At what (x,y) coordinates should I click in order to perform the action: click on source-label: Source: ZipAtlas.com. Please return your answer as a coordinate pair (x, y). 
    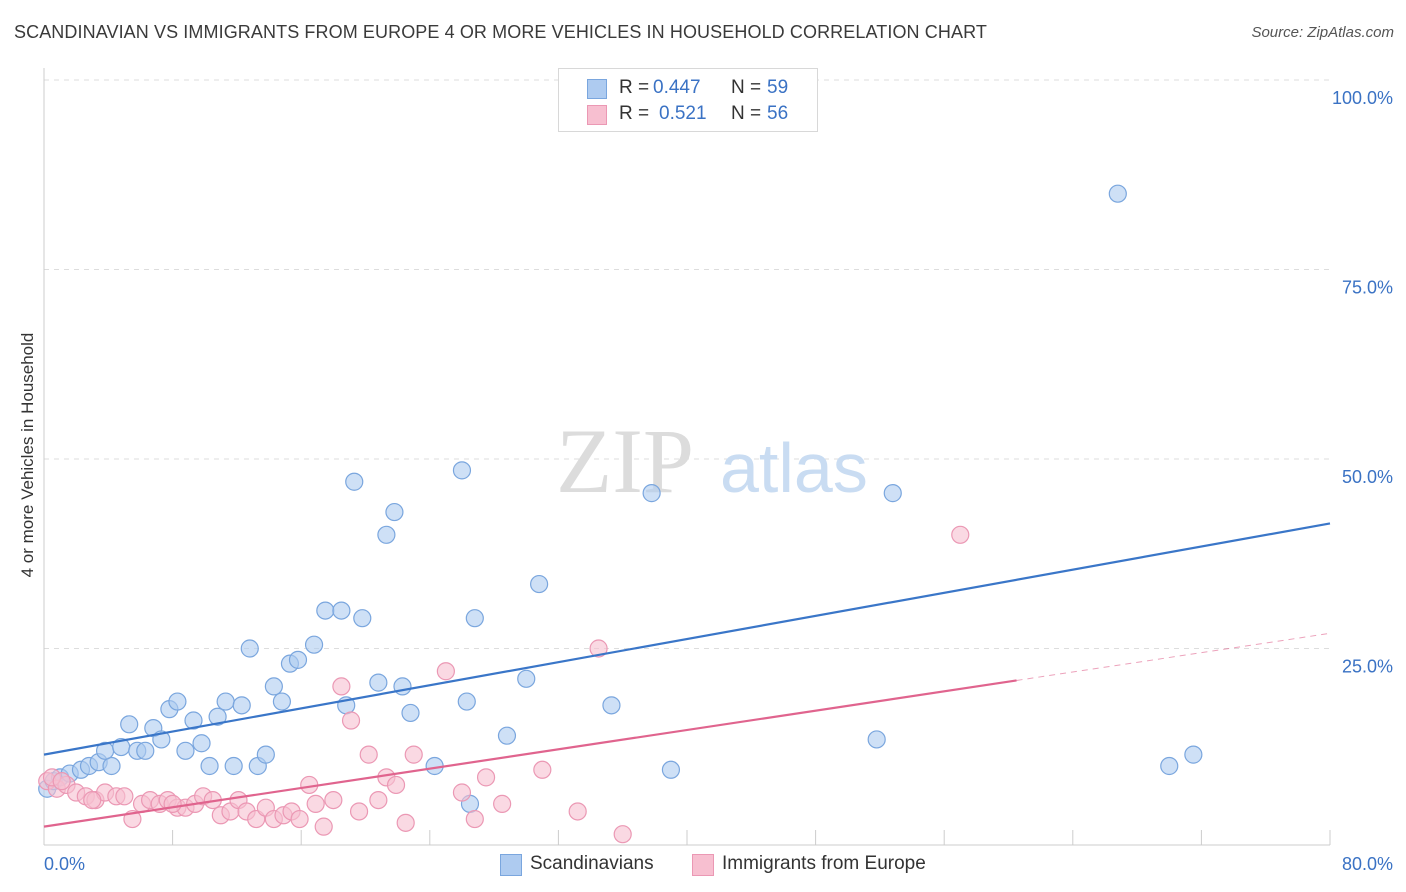
    Looking at the image, I should click on (1322, 32).